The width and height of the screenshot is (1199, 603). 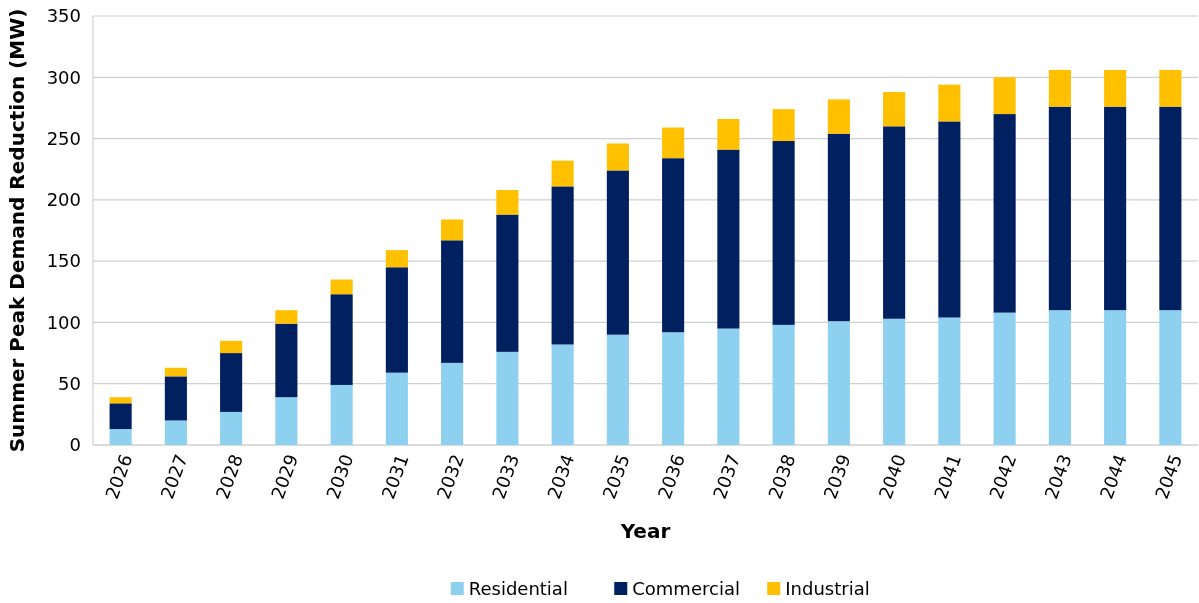 I want to click on x-tick-label: 2026, so click(x=118, y=476).